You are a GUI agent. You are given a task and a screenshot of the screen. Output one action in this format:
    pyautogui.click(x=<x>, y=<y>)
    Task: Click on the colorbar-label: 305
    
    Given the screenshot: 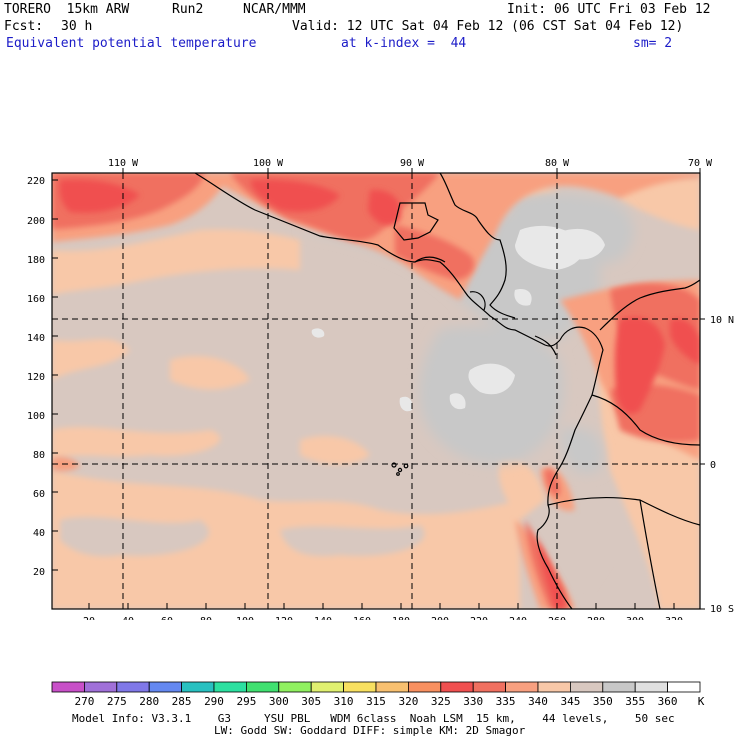 What is the action you would take?
    pyautogui.click(x=311, y=701)
    